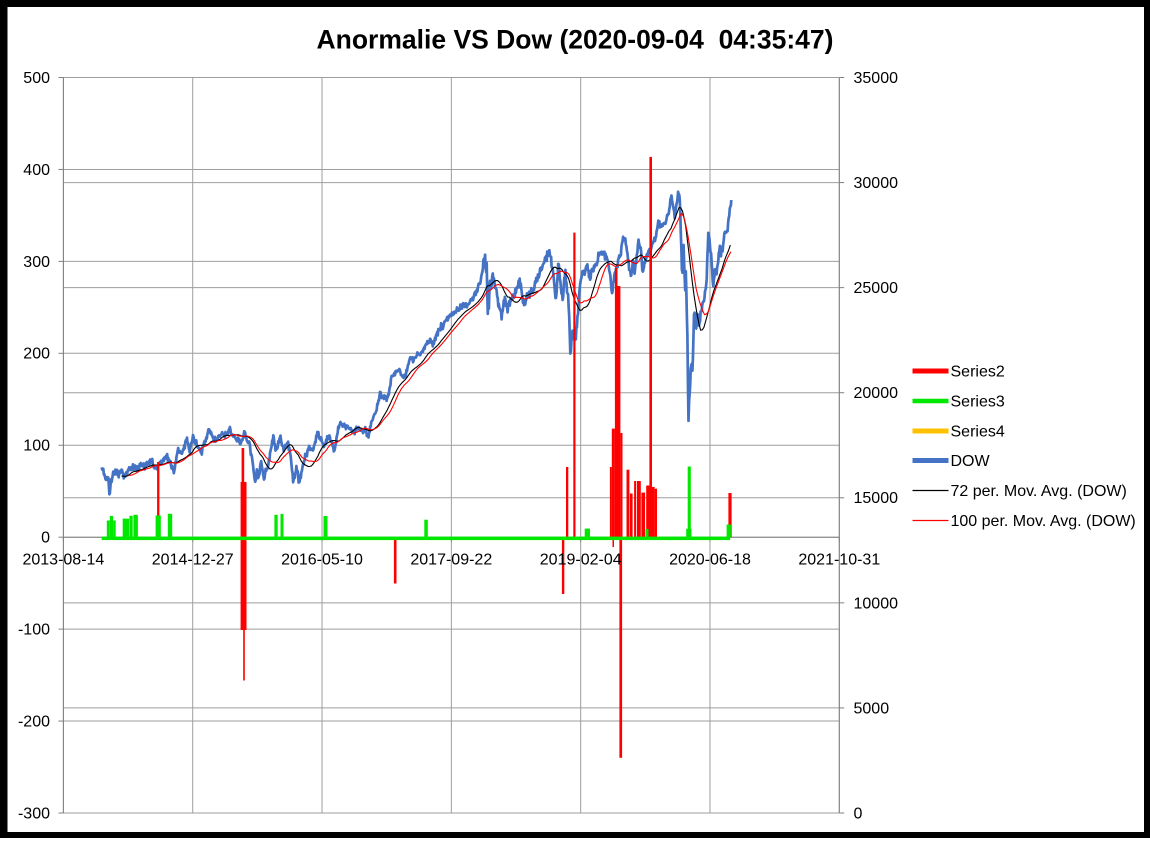 The height and width of the screenshot is (843, 1150). I want to click on svg-text: -100, so click(34, 630).